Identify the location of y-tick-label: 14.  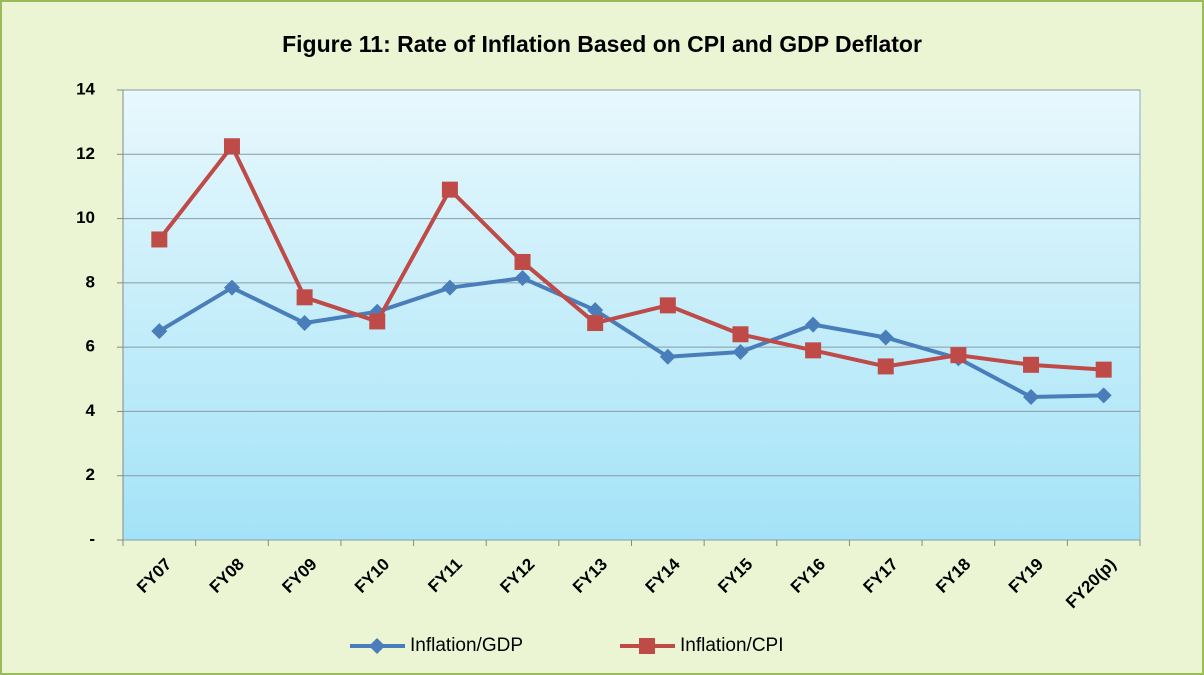
(85, 88).